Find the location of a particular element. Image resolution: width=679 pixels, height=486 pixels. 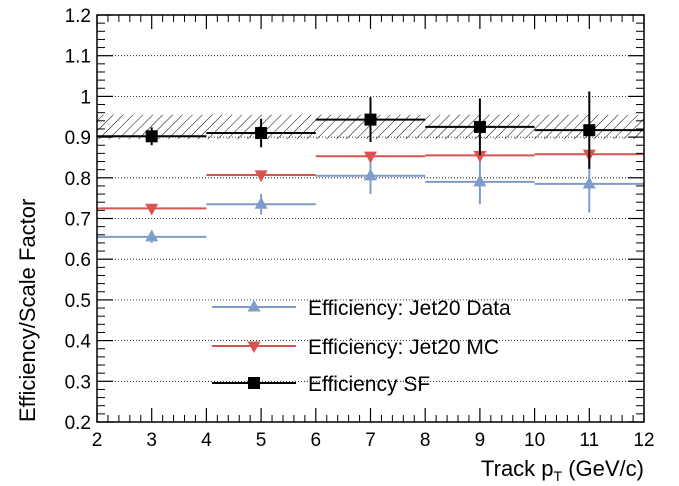

y-tick-label: 0.7 is located at coordinates (78, 220).